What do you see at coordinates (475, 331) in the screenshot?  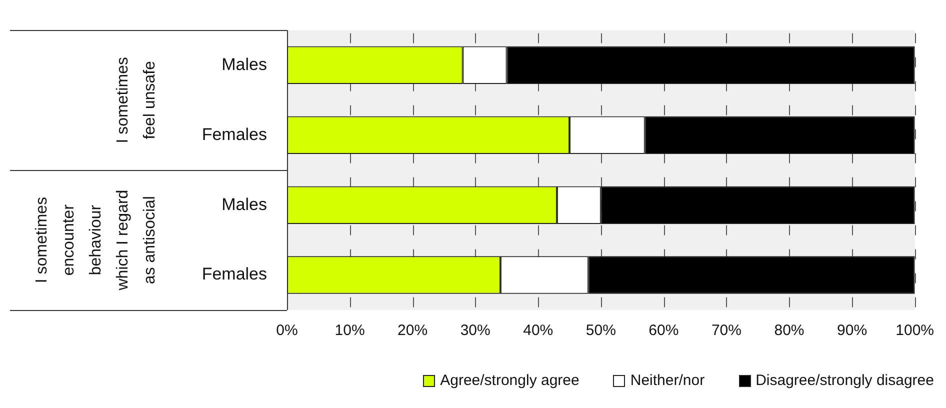 I see `x-tick-label: 30%` at bounding box center [475, 331].